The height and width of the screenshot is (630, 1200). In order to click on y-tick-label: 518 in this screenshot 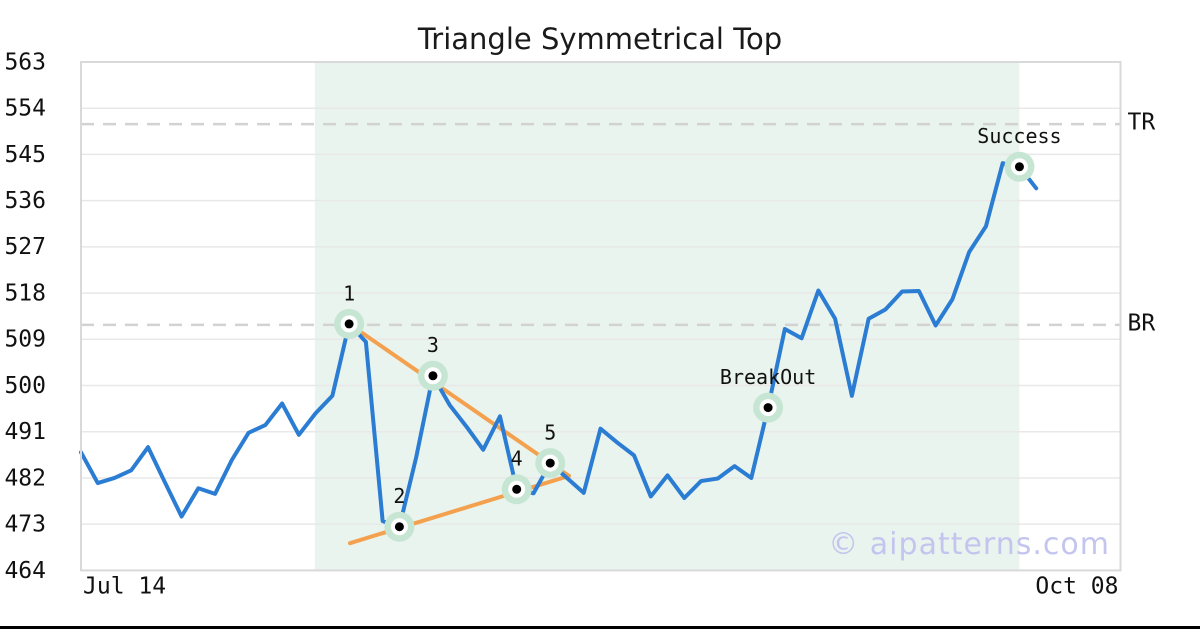, I will do `click(25, 293)`.